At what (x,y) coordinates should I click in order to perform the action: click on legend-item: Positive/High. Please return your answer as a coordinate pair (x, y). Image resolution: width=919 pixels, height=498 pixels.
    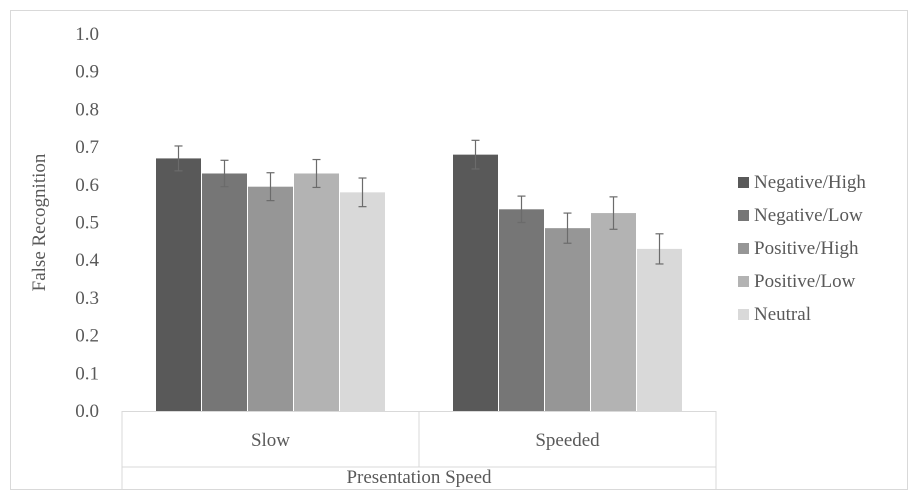
    Looking at the image, I should click on (798, 248).